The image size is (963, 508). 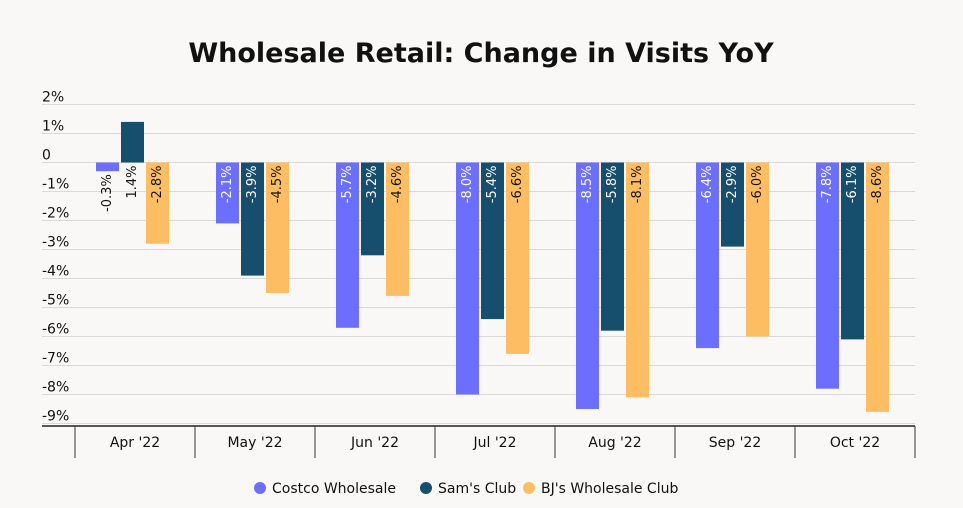 I want to click on bar-value-label: -0.3%, so click(x=107, y=193).